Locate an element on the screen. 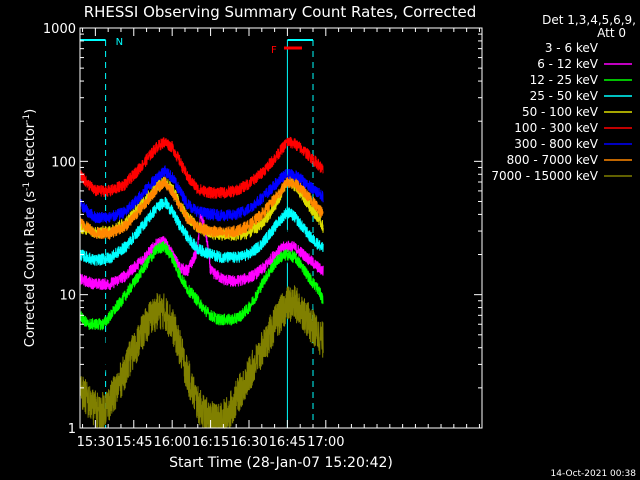 The height and width of the screenshot is (480, 640). legend-label-4: 50 - 100 keV is located at coordinates (560, 112).